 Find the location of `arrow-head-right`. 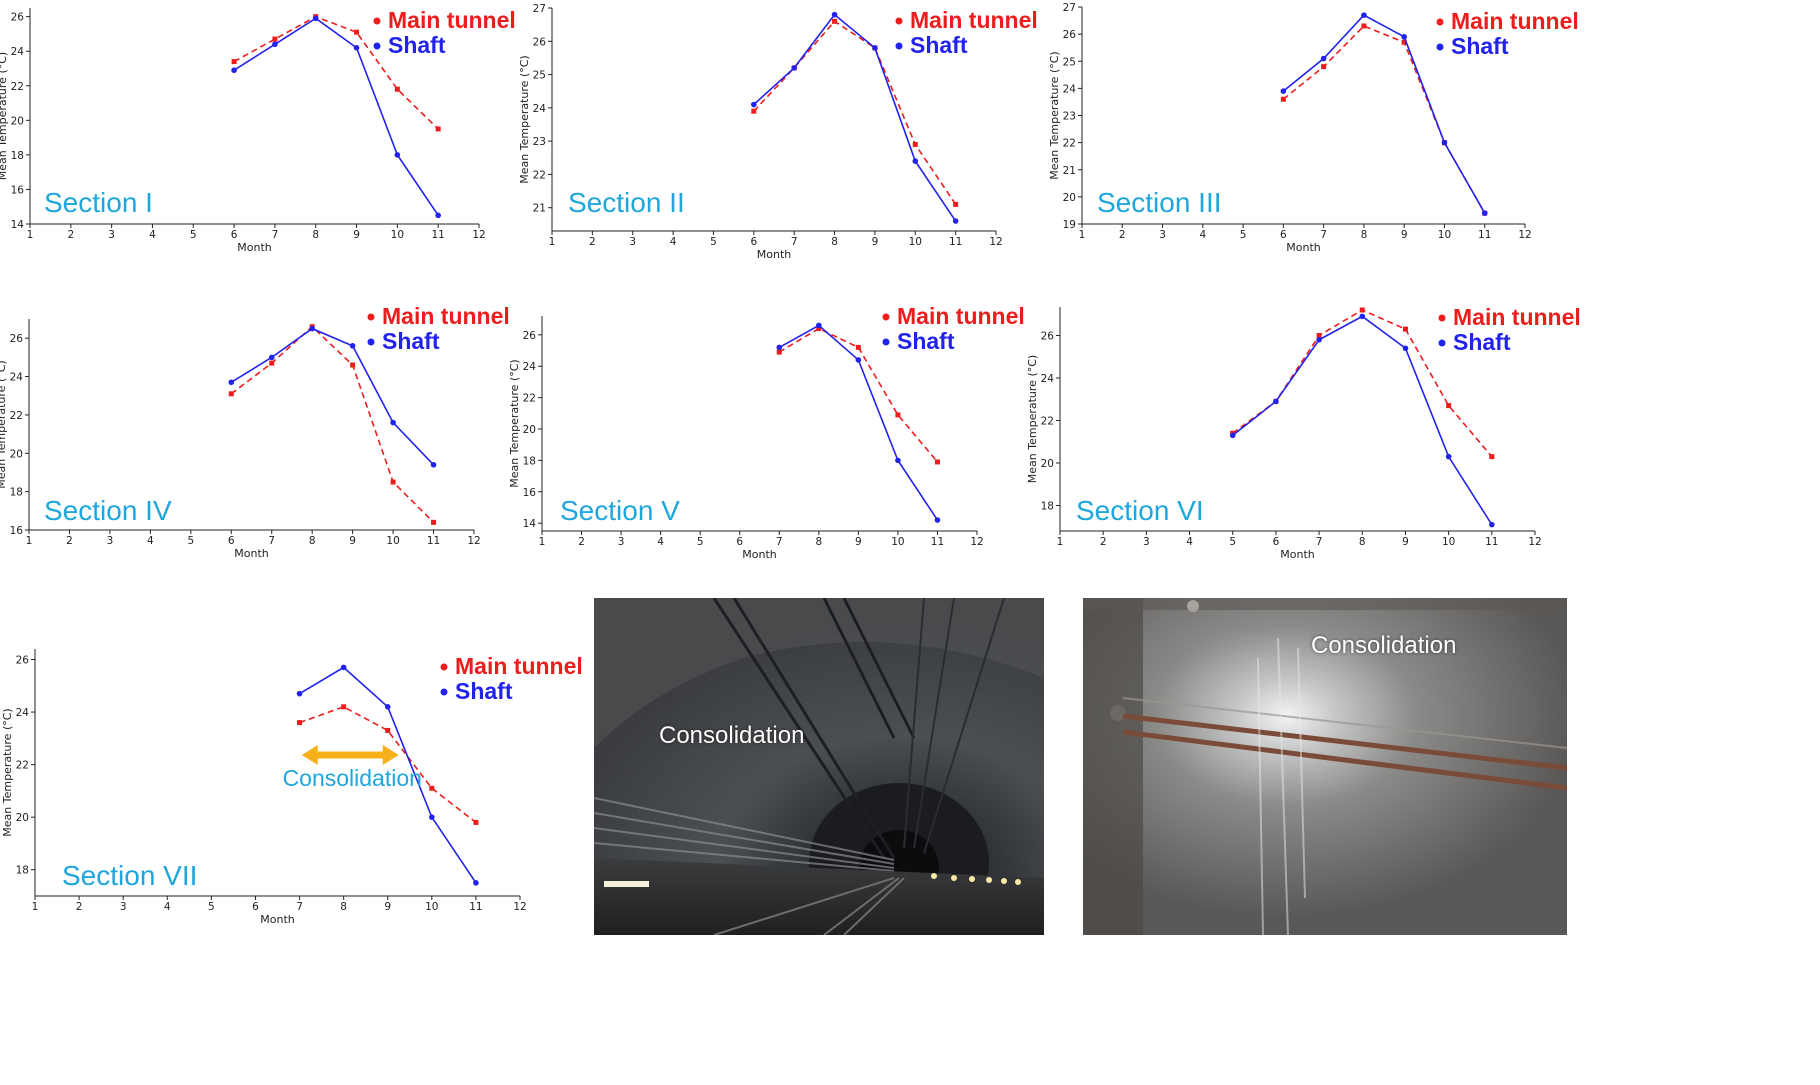

arrow-head-right is located at coordinates (390, 755).